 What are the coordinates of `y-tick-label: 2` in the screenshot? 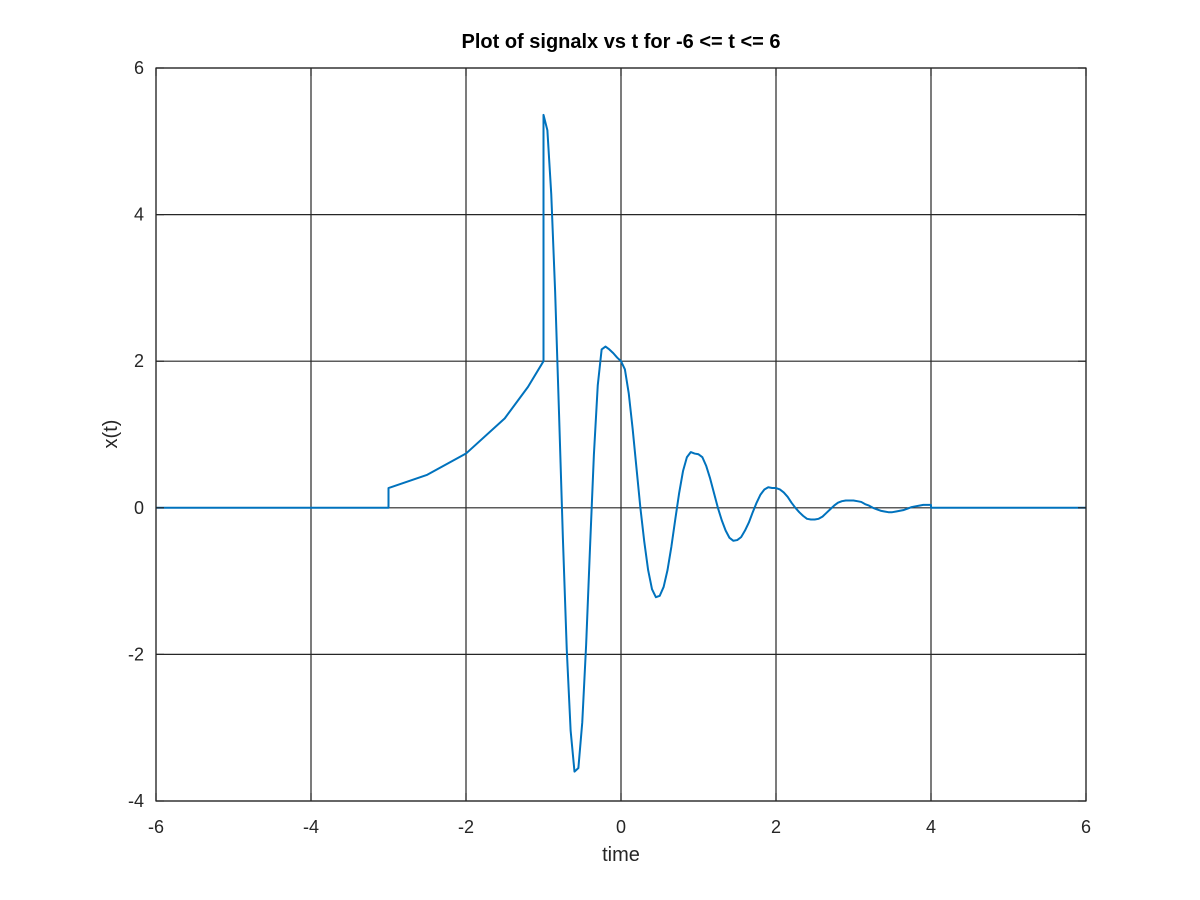 It's located at (139, 361).